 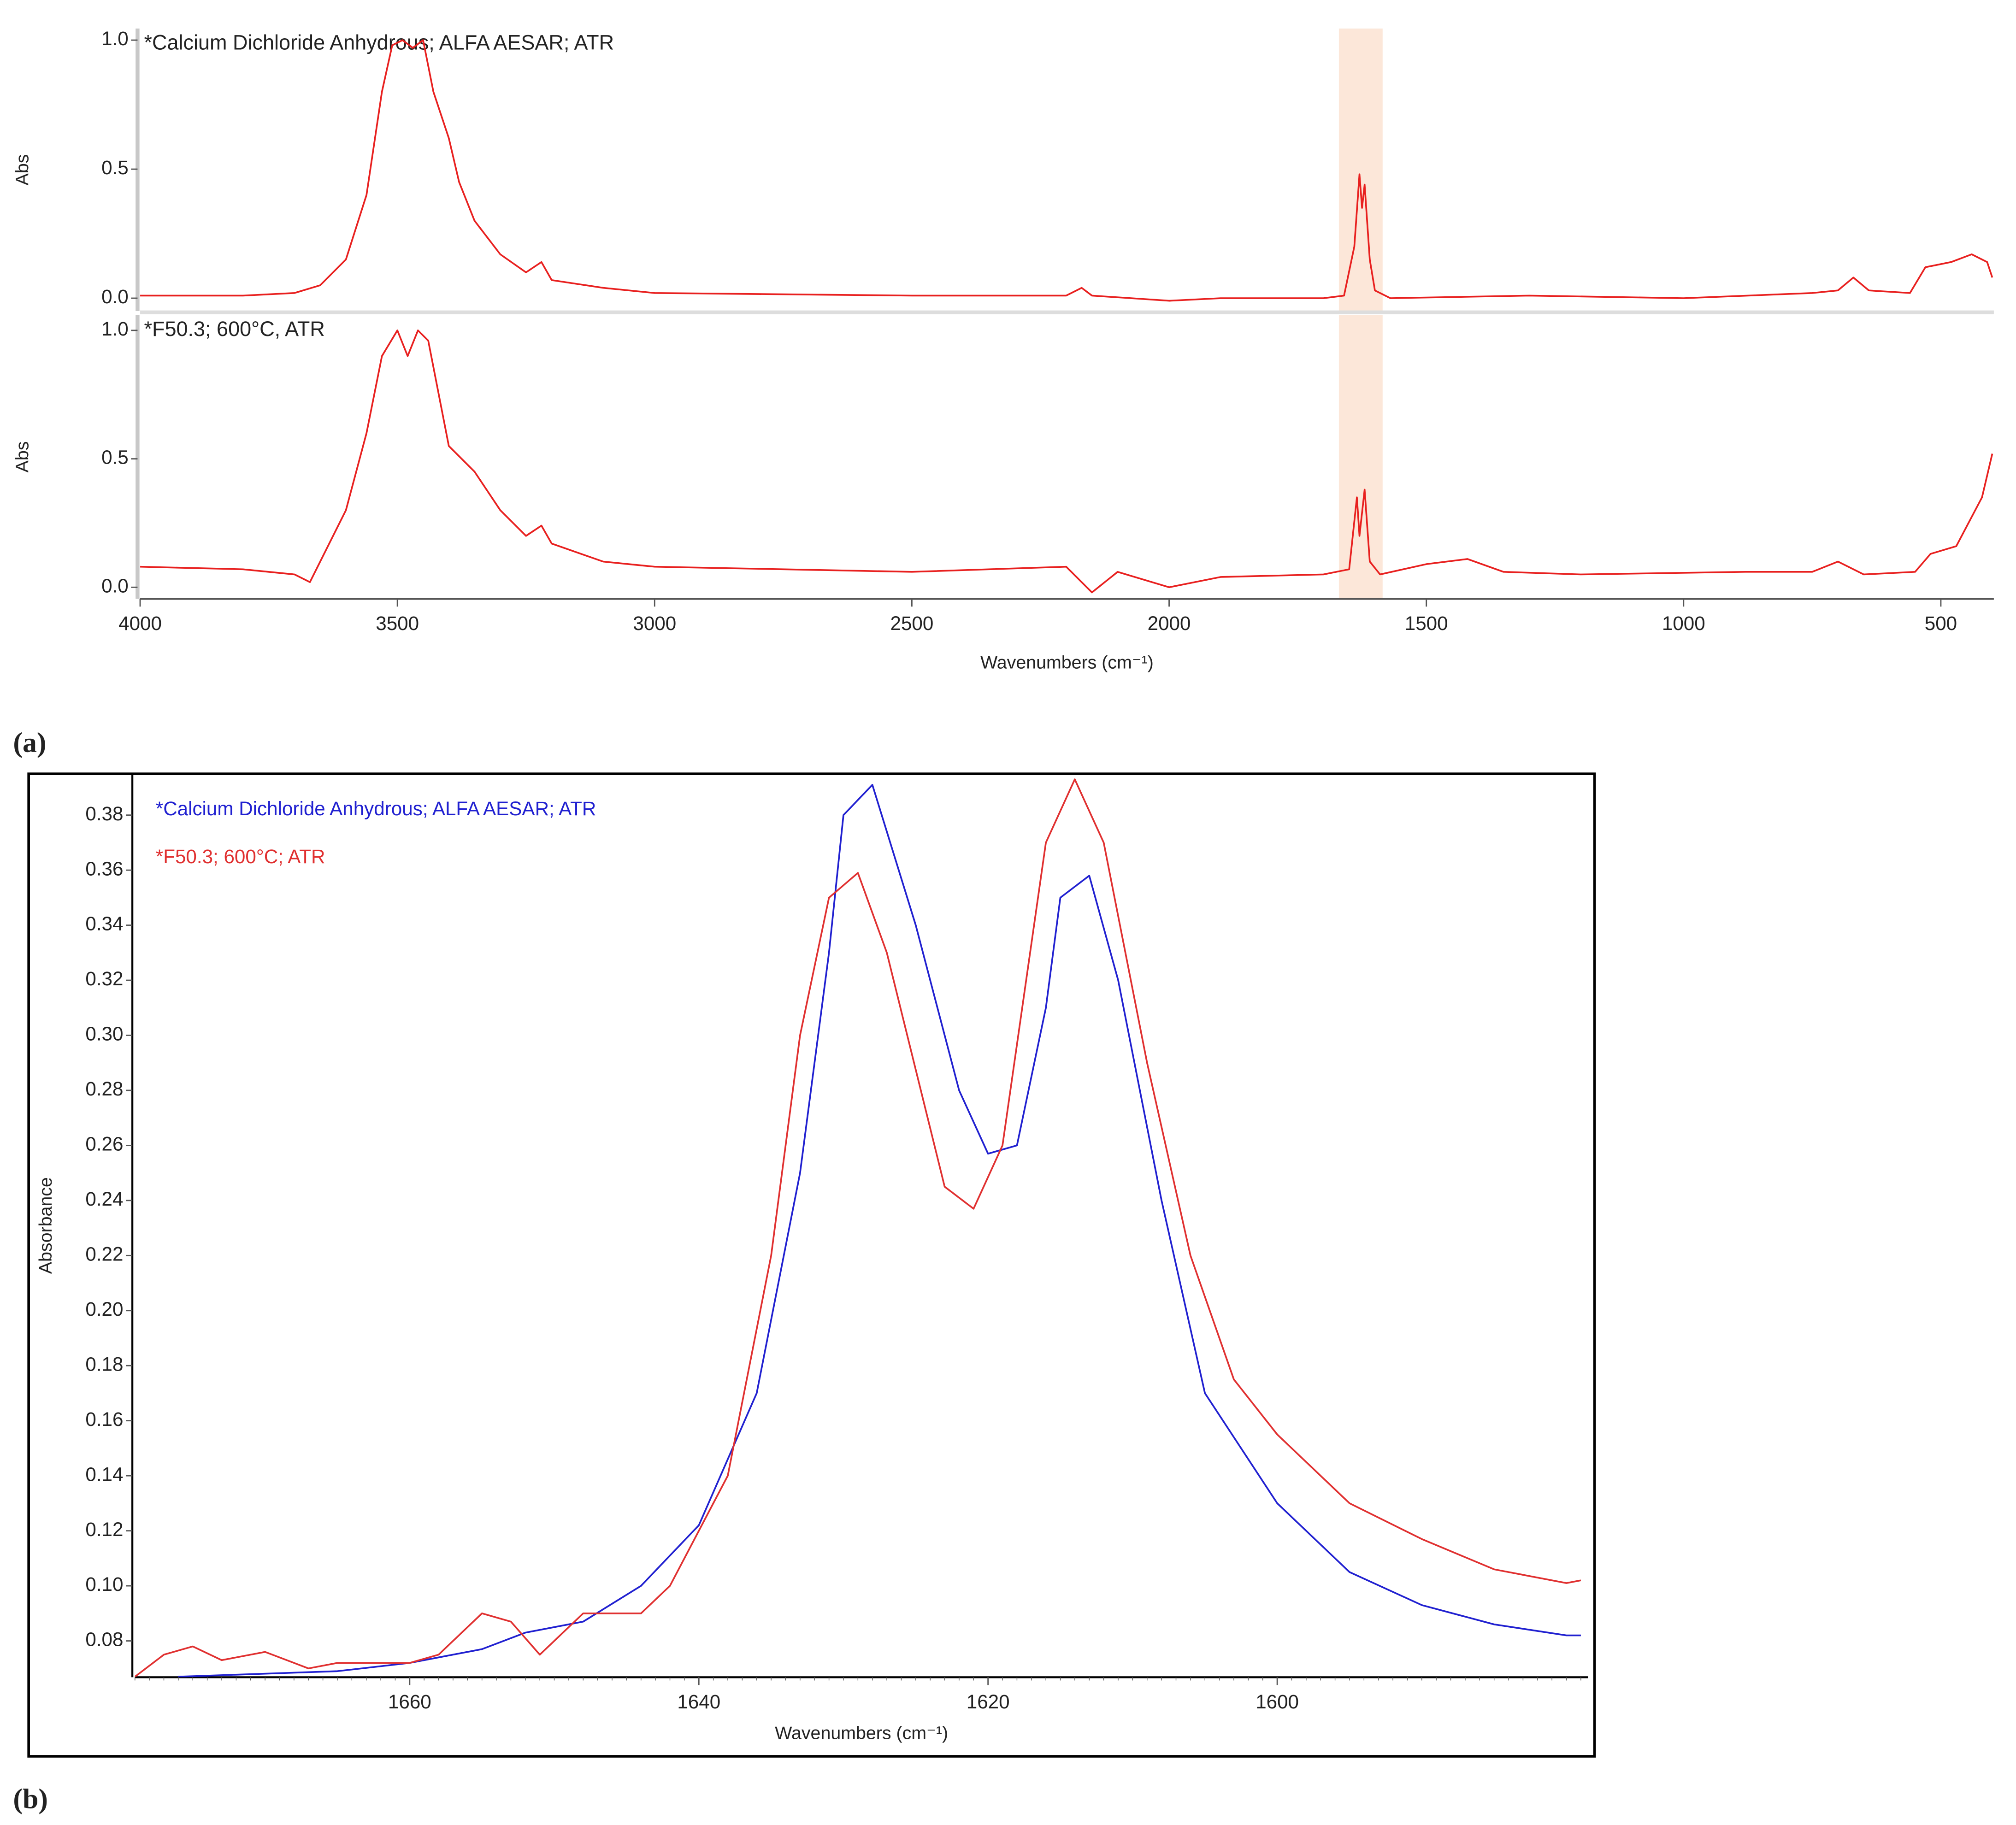 I want to click on y-tick-label: 0.18, so click(x=104, y=1364).